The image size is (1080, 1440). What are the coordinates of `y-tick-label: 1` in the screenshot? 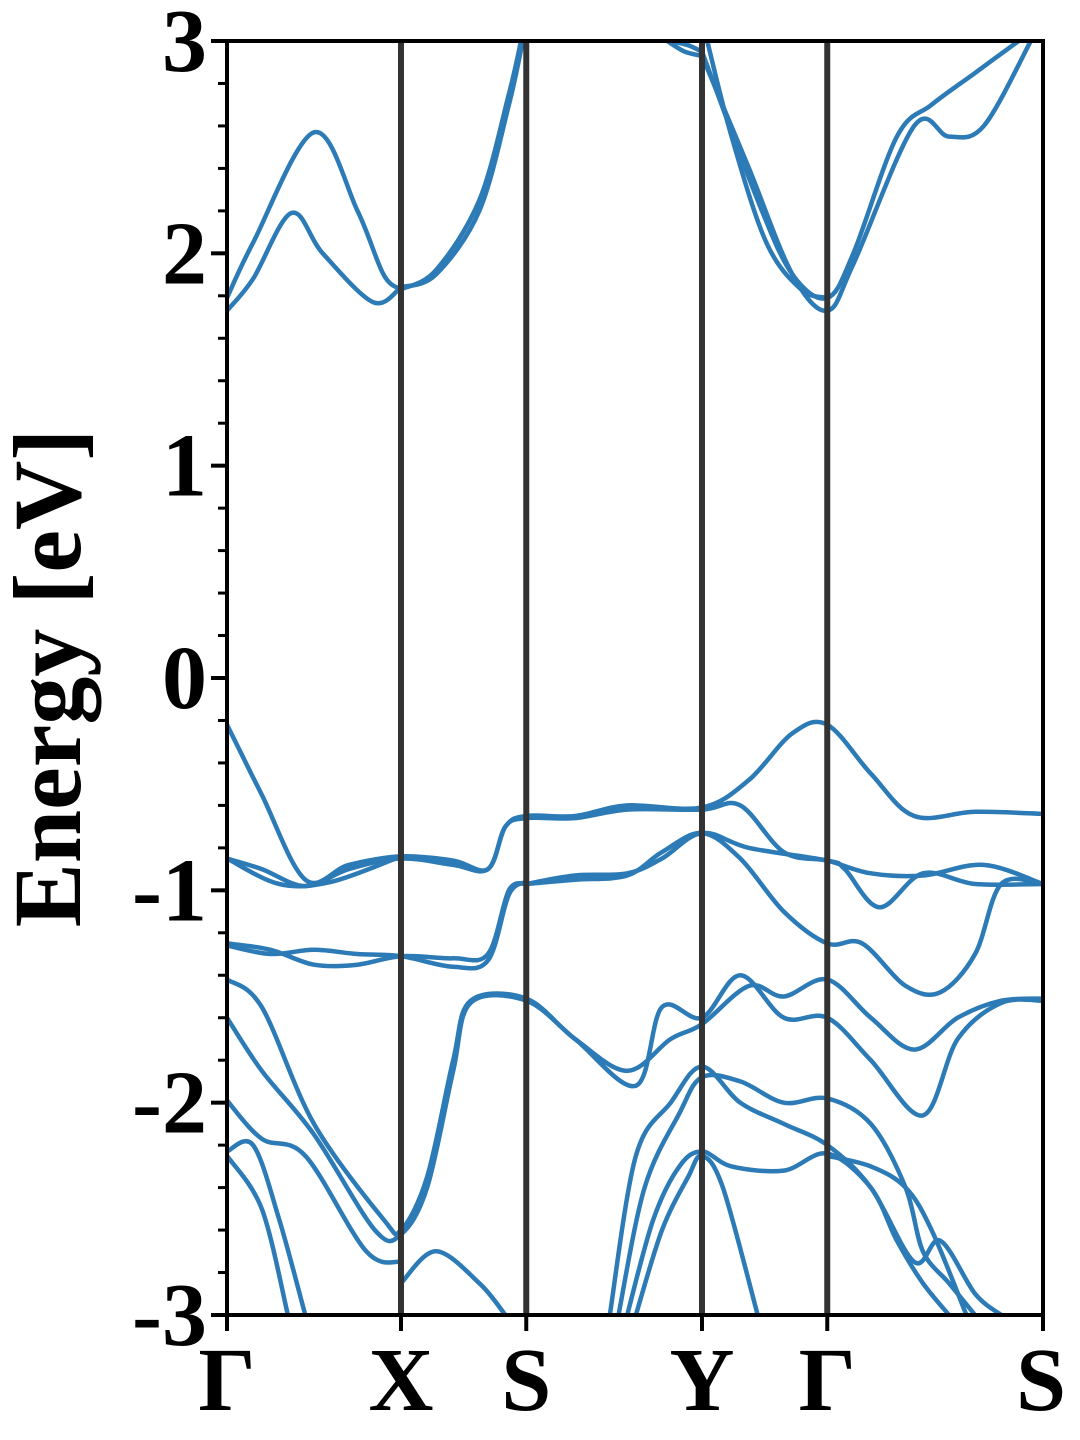 It's located at (184, 466).